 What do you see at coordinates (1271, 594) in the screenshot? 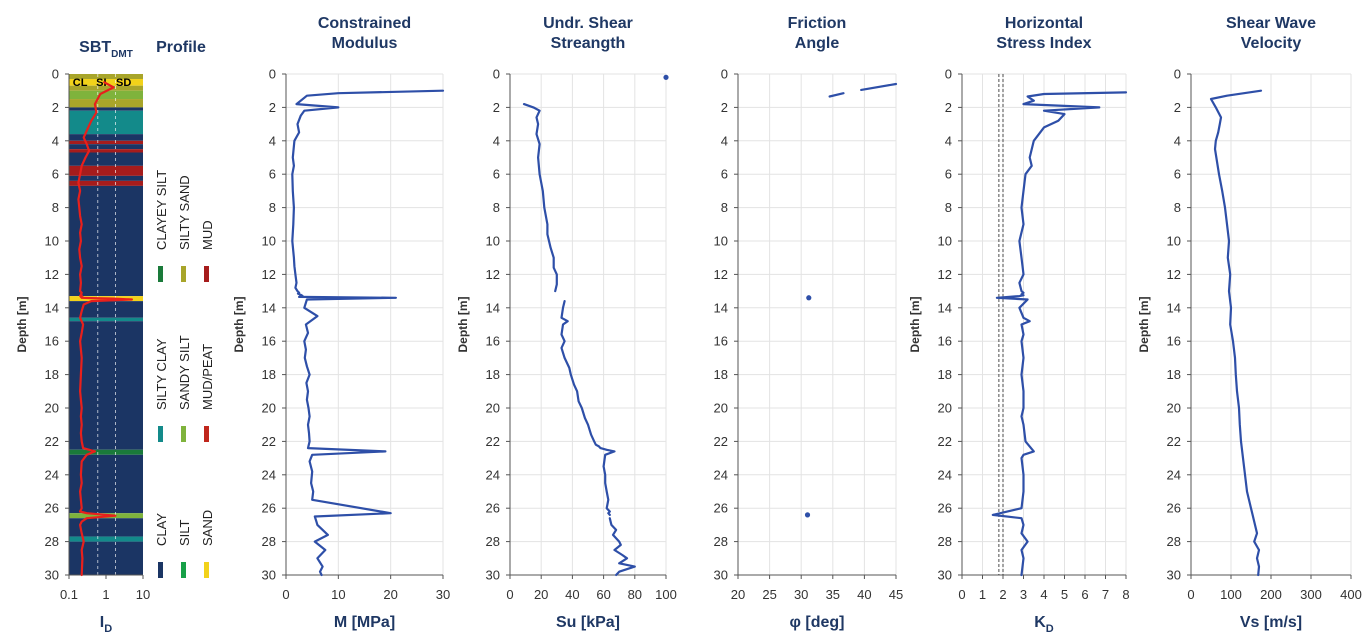
I see `x-tick-label: 200` at bounding box center [1271, 594].